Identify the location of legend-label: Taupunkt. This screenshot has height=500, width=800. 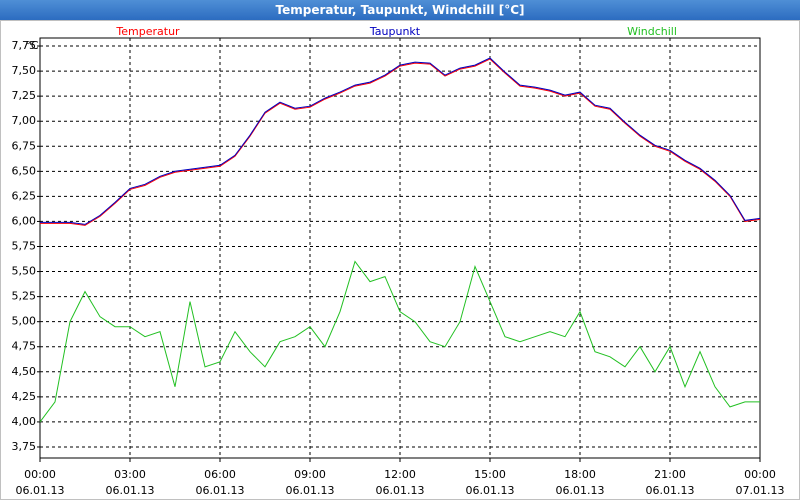
(395, 31).